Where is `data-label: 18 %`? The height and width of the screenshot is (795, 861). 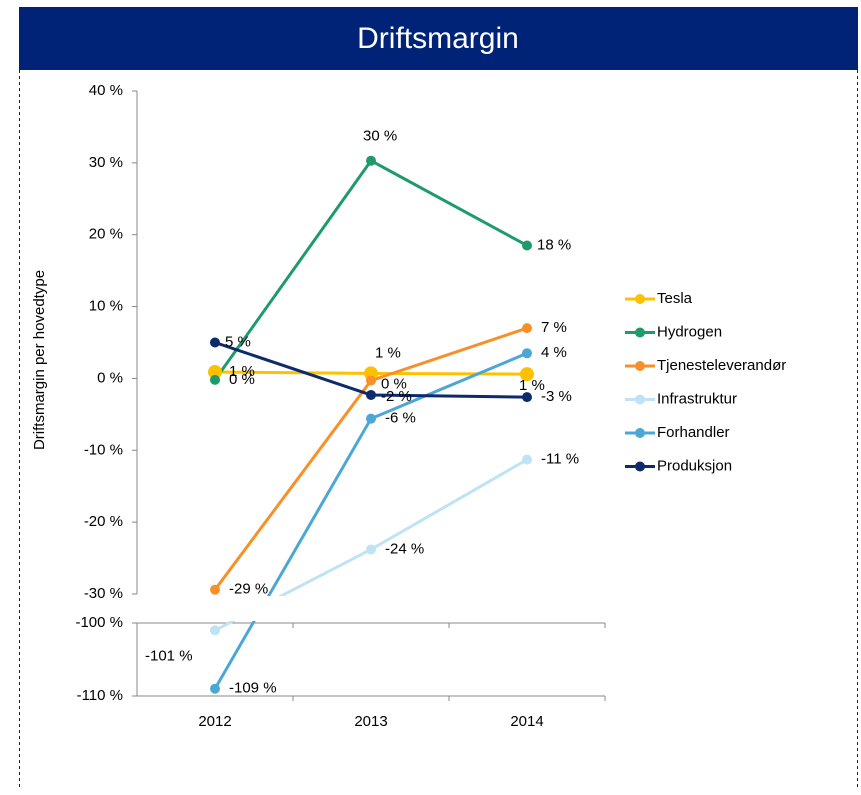
data-label: 18 % is located at coordinates (554, 244).